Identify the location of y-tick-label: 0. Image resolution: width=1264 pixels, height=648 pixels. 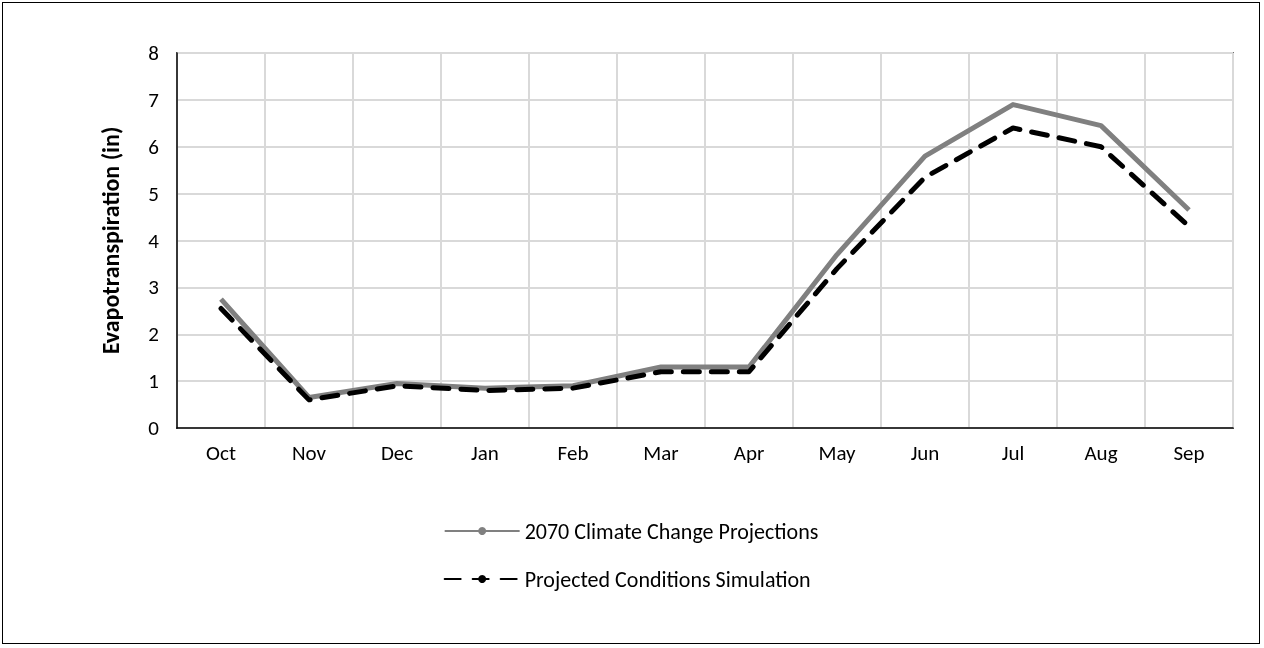
(154, 428).